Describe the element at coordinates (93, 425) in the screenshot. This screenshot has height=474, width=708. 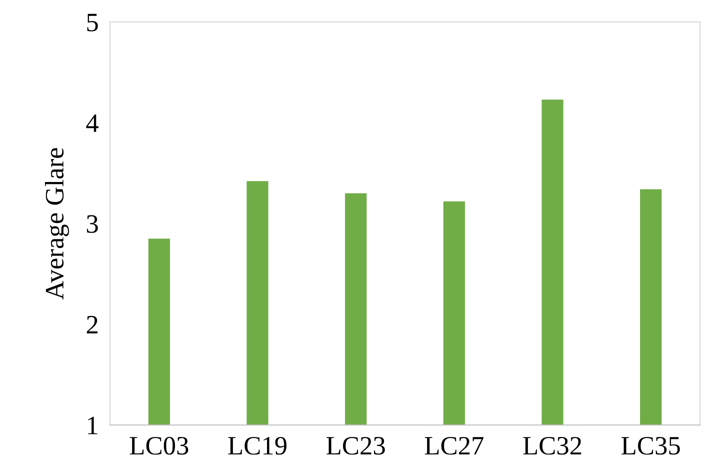
I see `y-tick-label: 1` at that location.